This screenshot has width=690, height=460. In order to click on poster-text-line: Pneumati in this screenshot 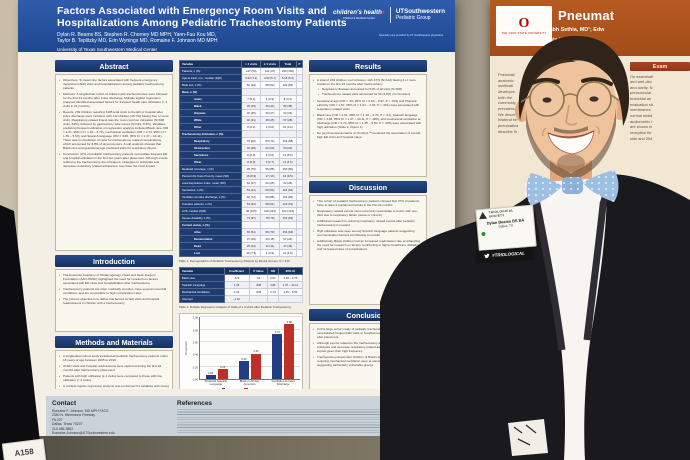, I will do `click(506, 74)`.